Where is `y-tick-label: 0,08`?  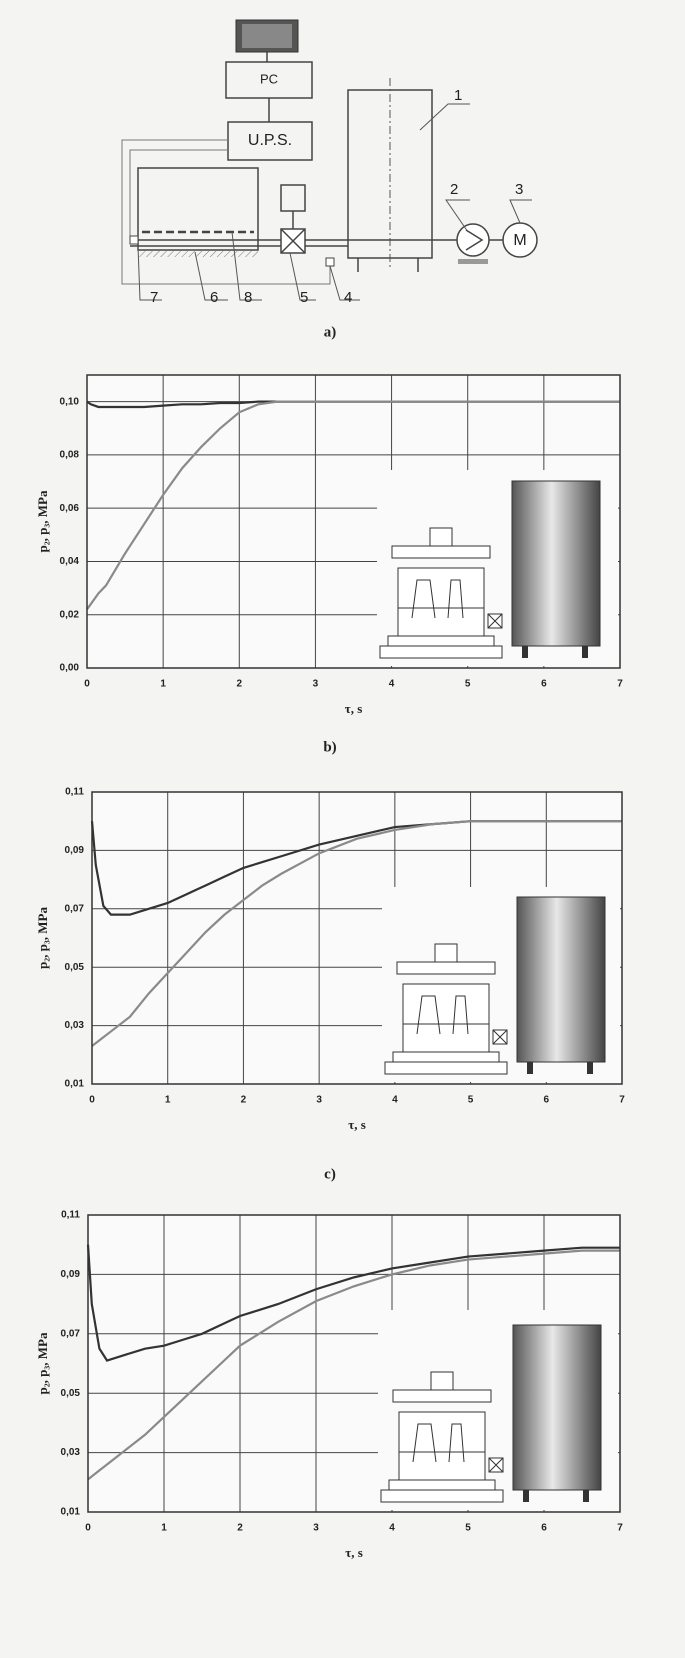
y-tick-label: 0,08 is located at coordinates (70, 455).